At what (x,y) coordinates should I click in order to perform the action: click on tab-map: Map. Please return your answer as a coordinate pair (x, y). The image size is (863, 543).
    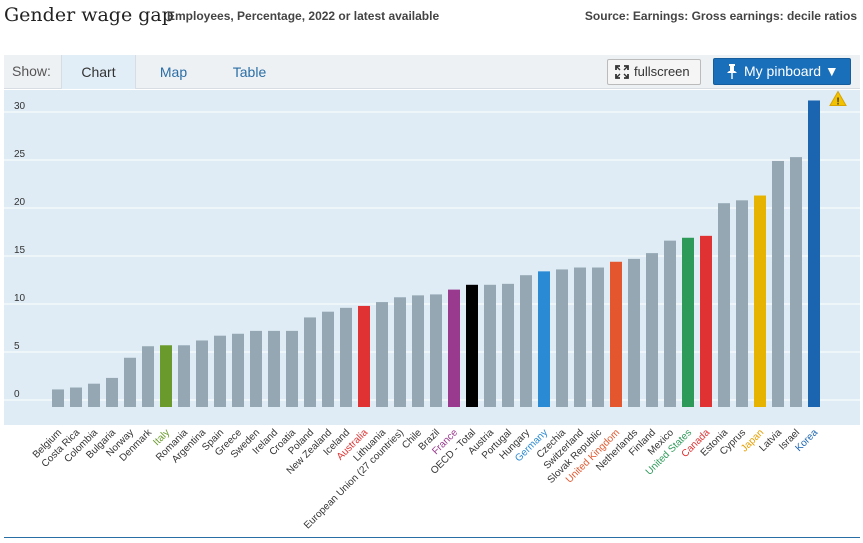
    Looking at the image, I should click on (173, 72).